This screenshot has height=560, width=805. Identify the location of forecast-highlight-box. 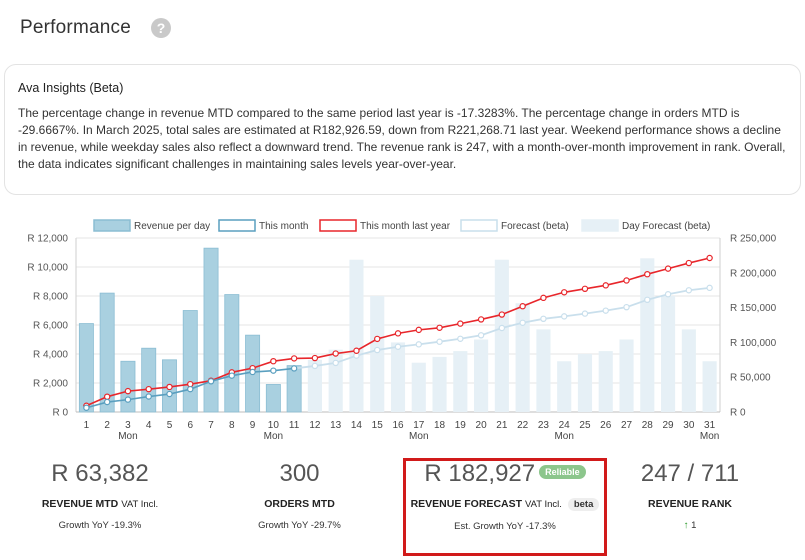
(505, 507).